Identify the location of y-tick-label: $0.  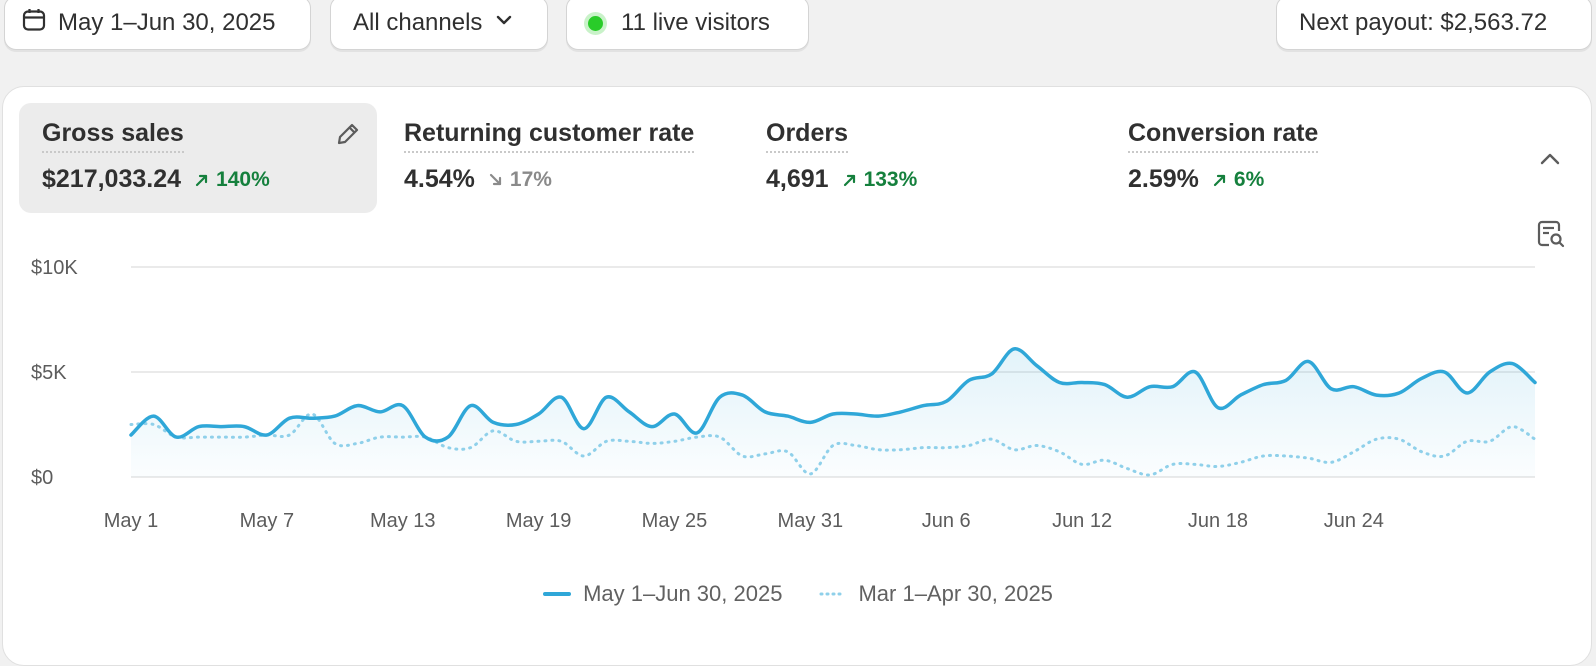
(42, 478).